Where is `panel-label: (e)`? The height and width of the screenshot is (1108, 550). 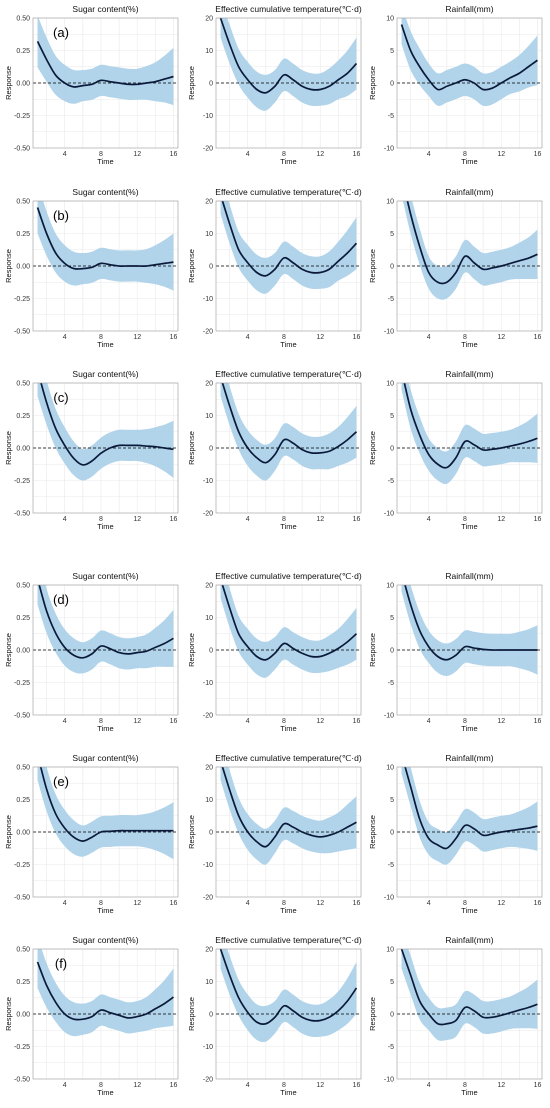
panel-label: (e) is located at coordinates (61, 781).